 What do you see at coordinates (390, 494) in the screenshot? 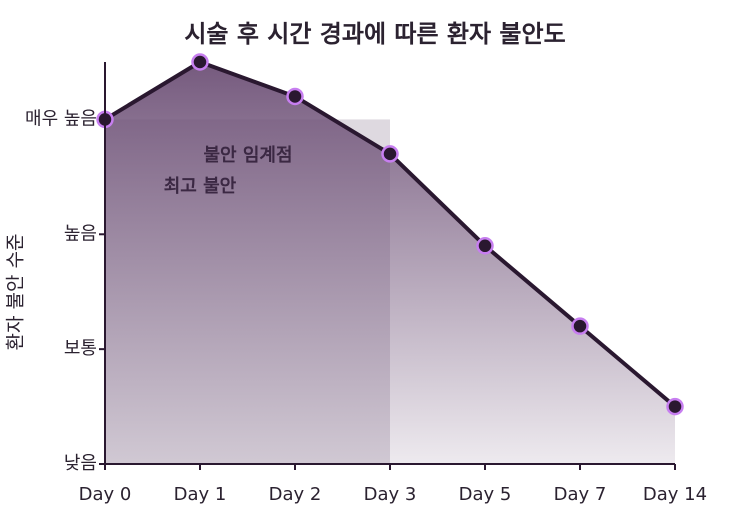
I see `x-tick-label: Day 3` at bounding box center [390, 494].